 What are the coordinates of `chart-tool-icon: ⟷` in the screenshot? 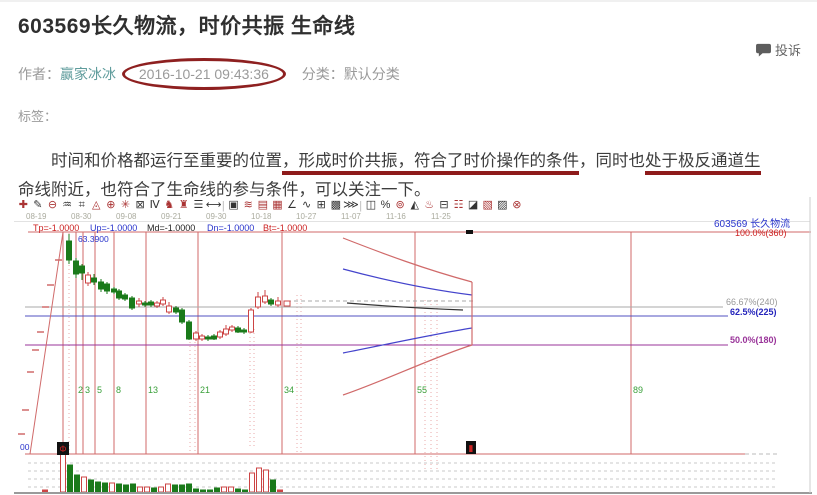 It's located at (213, 205).